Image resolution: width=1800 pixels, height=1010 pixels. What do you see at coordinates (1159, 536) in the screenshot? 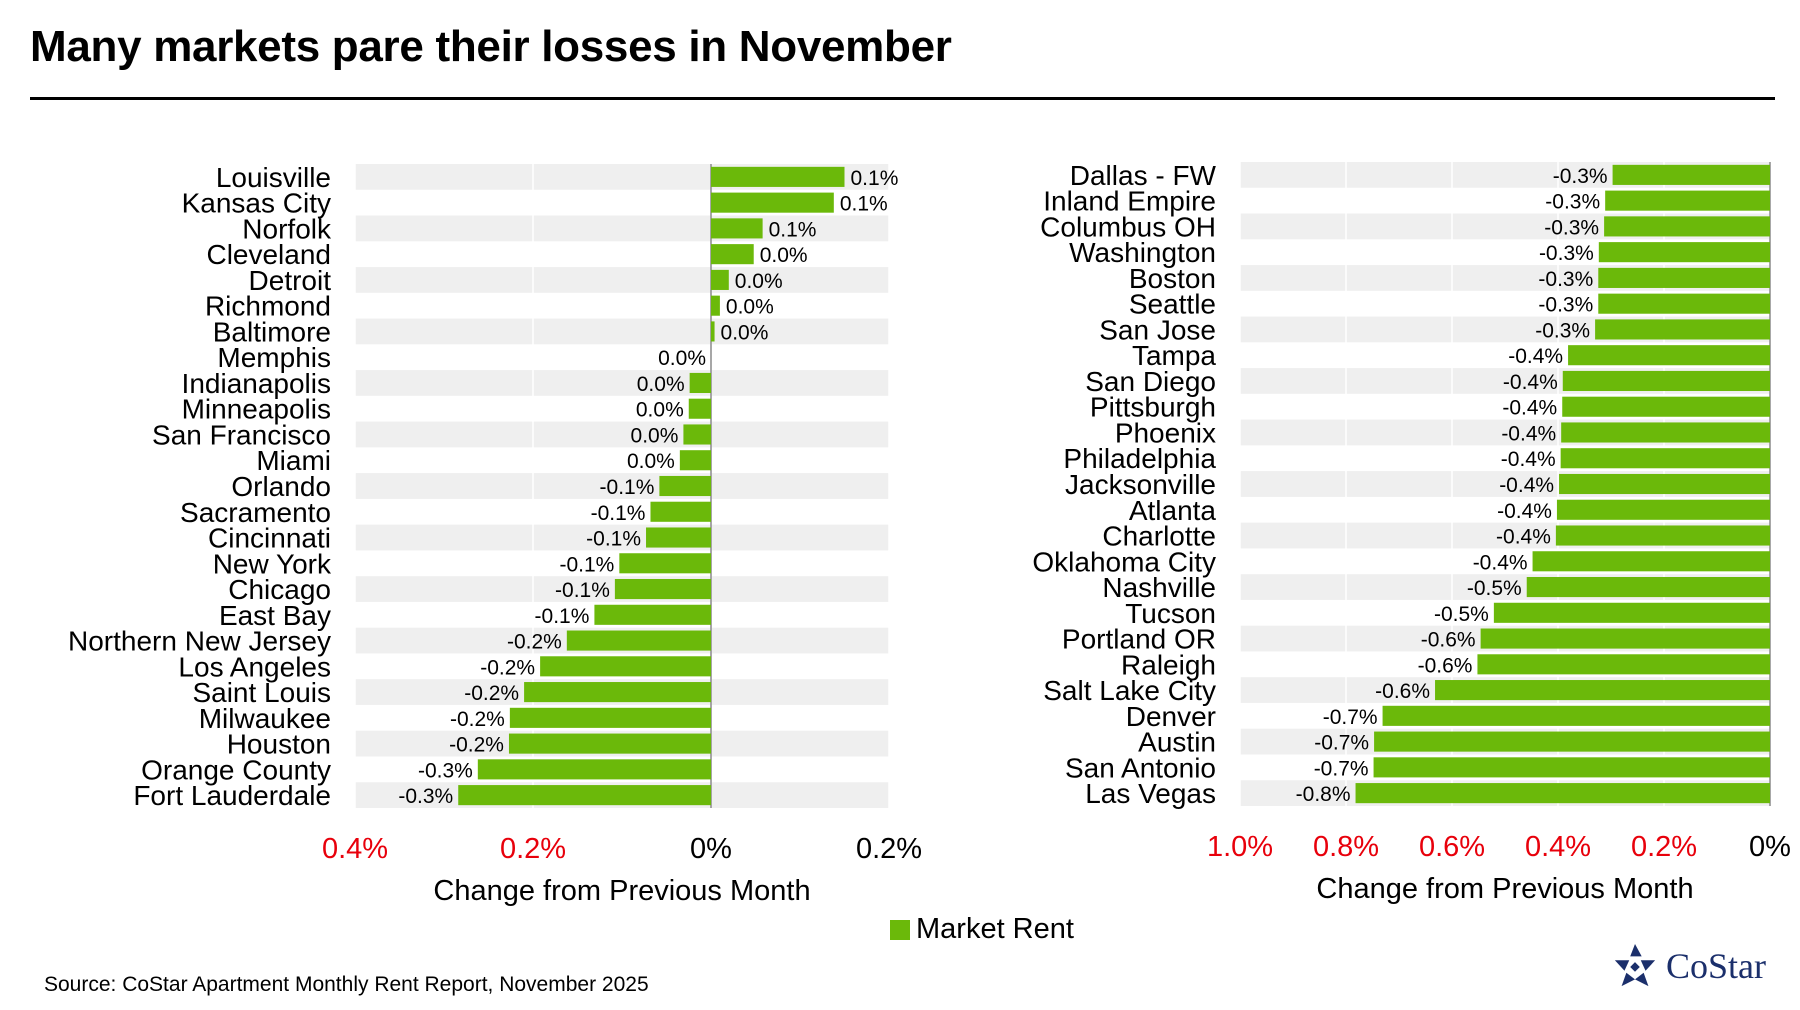
I see `category-label: Charlotte` at bounding box center [1159, 536].